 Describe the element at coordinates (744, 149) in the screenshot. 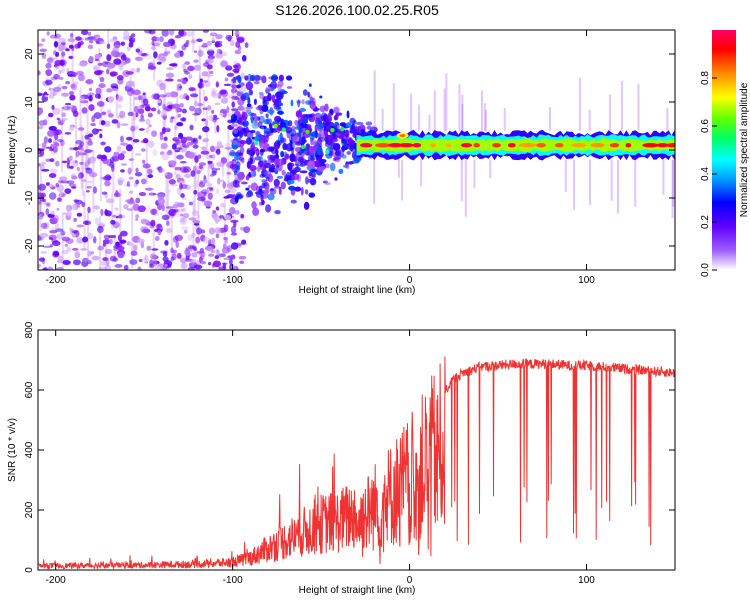

I see `colorbar-label: Normalized spectral amplitude` at that location.